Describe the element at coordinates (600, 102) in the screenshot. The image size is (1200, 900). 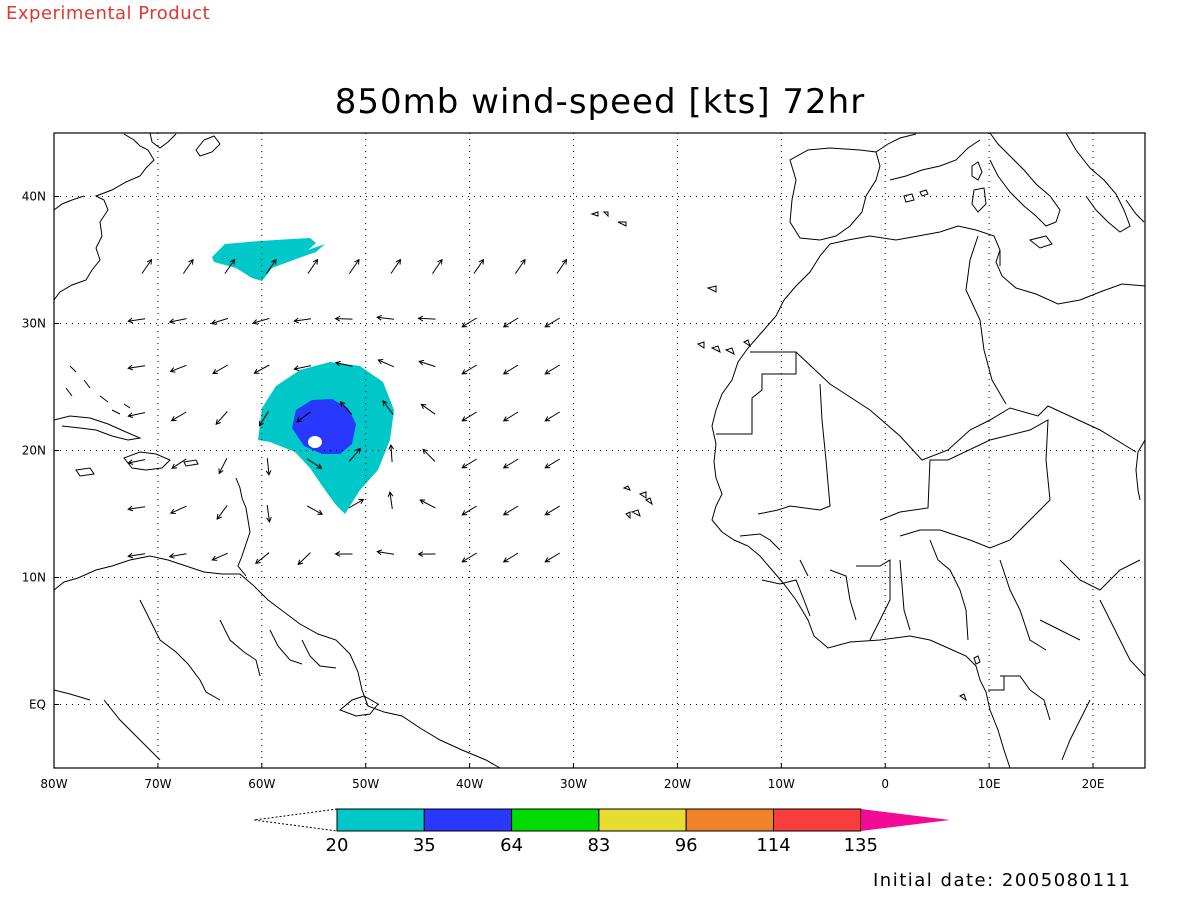
I see `map-title: 850mb wind-speed [kts] 72hr` at that location.